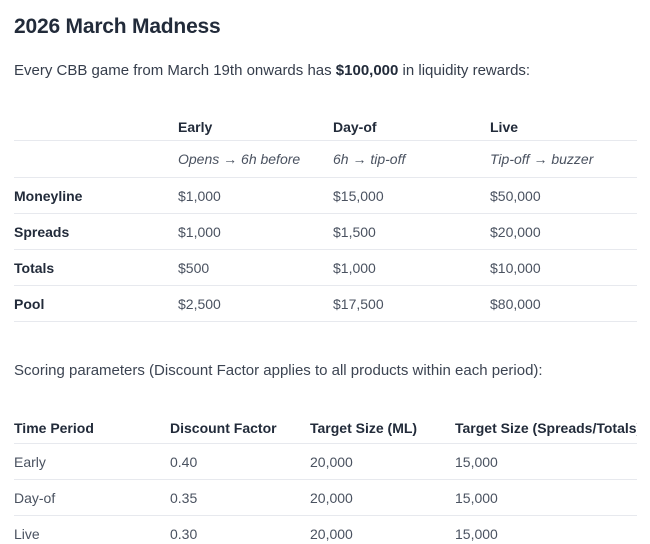 Image resolution: width=650 pixels, height=544 pixels. Describe the element at coordinates (92, 461) in the screenshot. I see `row-label: Early` at that location.